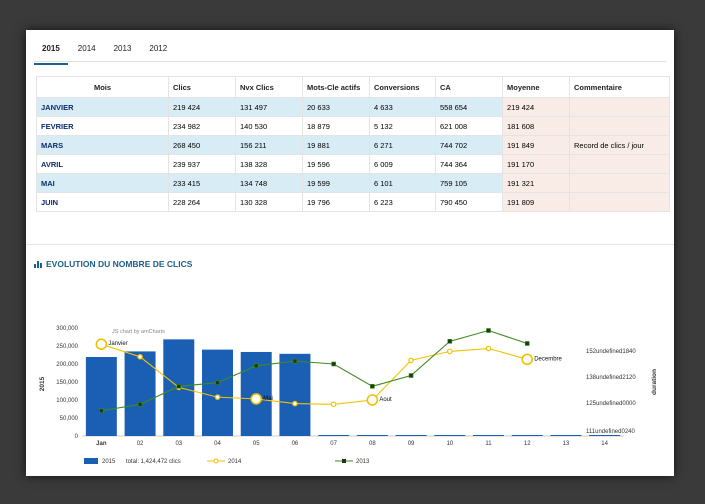 This screenshot has height=504, width=705. I want to click on x-tick-label: 08, so click(372, 444).